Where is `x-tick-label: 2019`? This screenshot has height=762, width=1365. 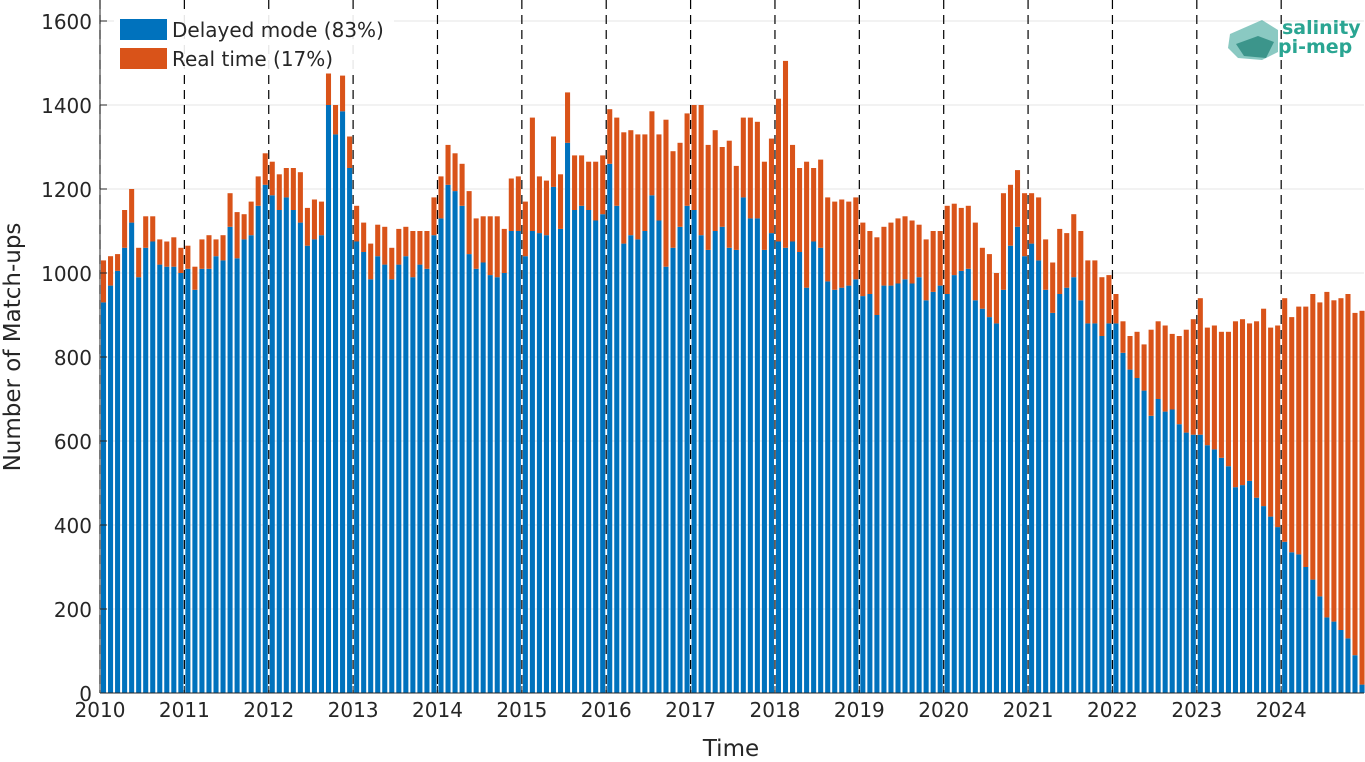 x-tick-label: 2019 is located at coordinates (859, 710).